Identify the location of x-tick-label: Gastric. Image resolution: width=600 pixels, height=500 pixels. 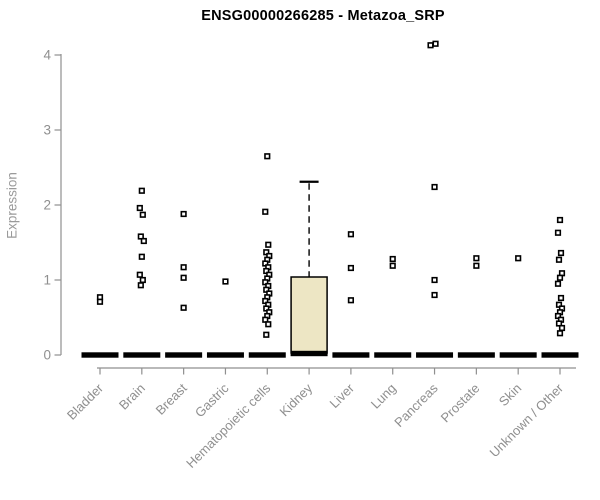
(212, 400).